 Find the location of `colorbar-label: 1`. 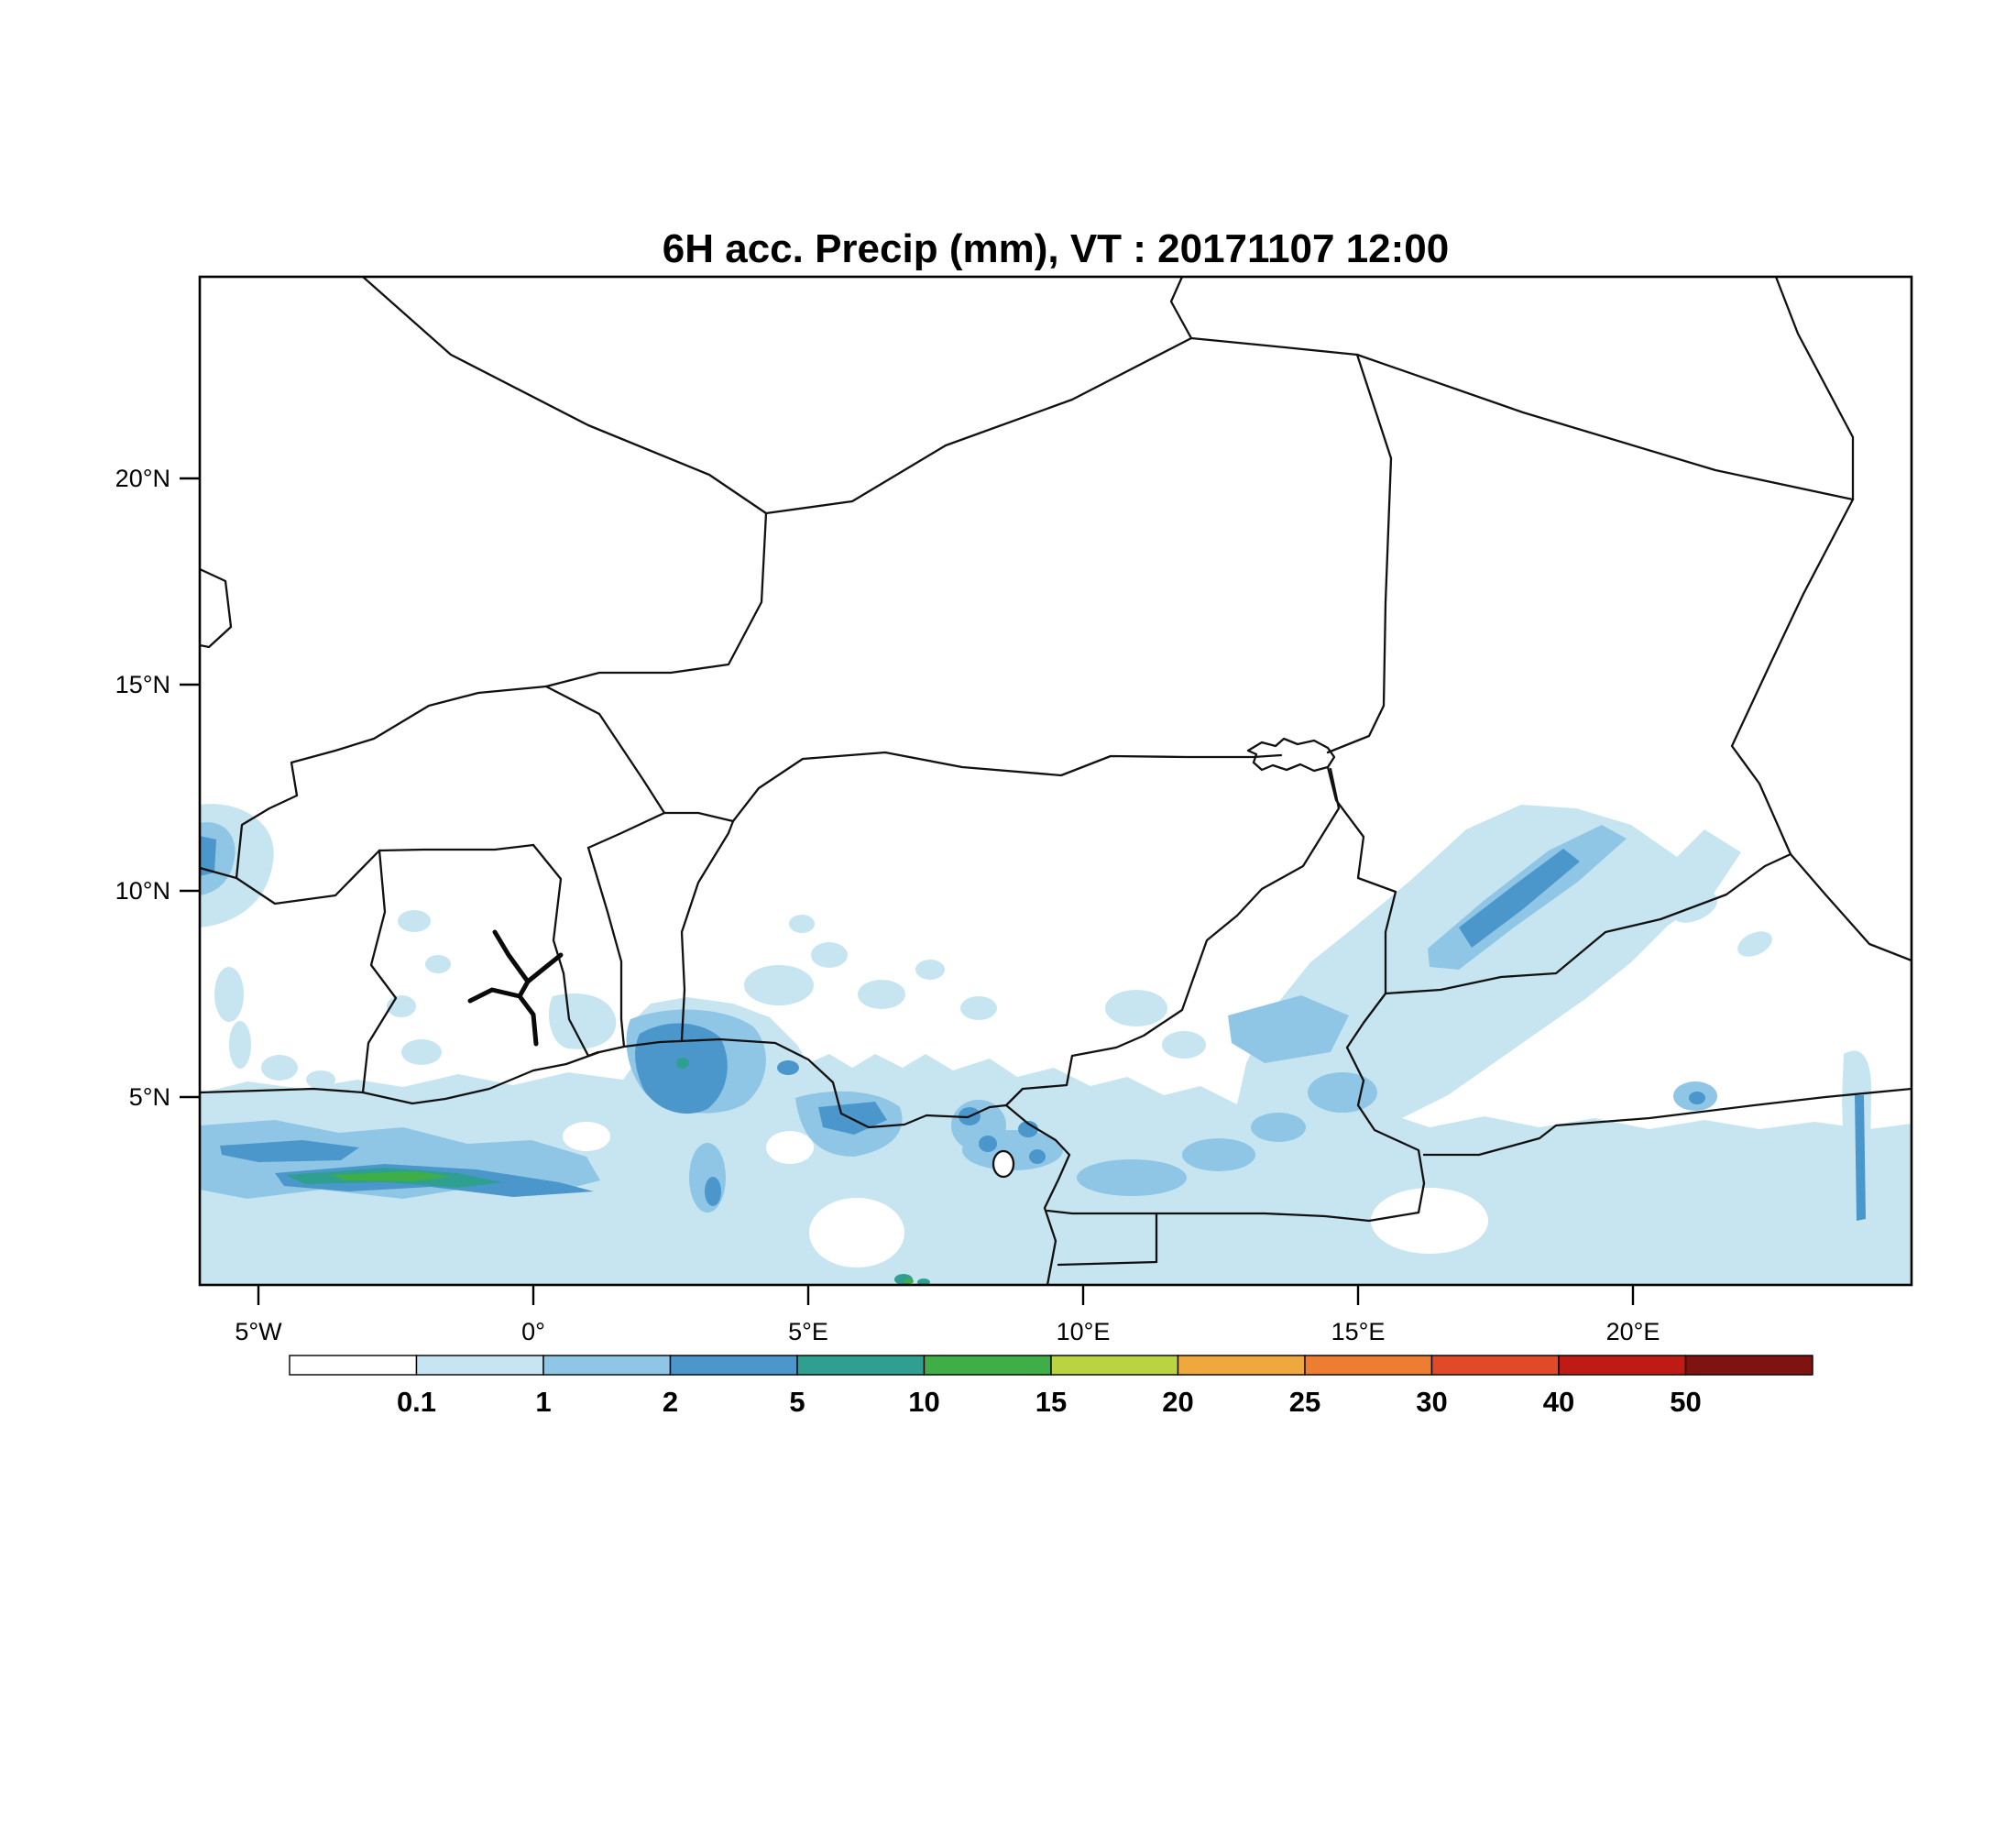

colorbar-label: 1 is located at coordinates (543, 1402).